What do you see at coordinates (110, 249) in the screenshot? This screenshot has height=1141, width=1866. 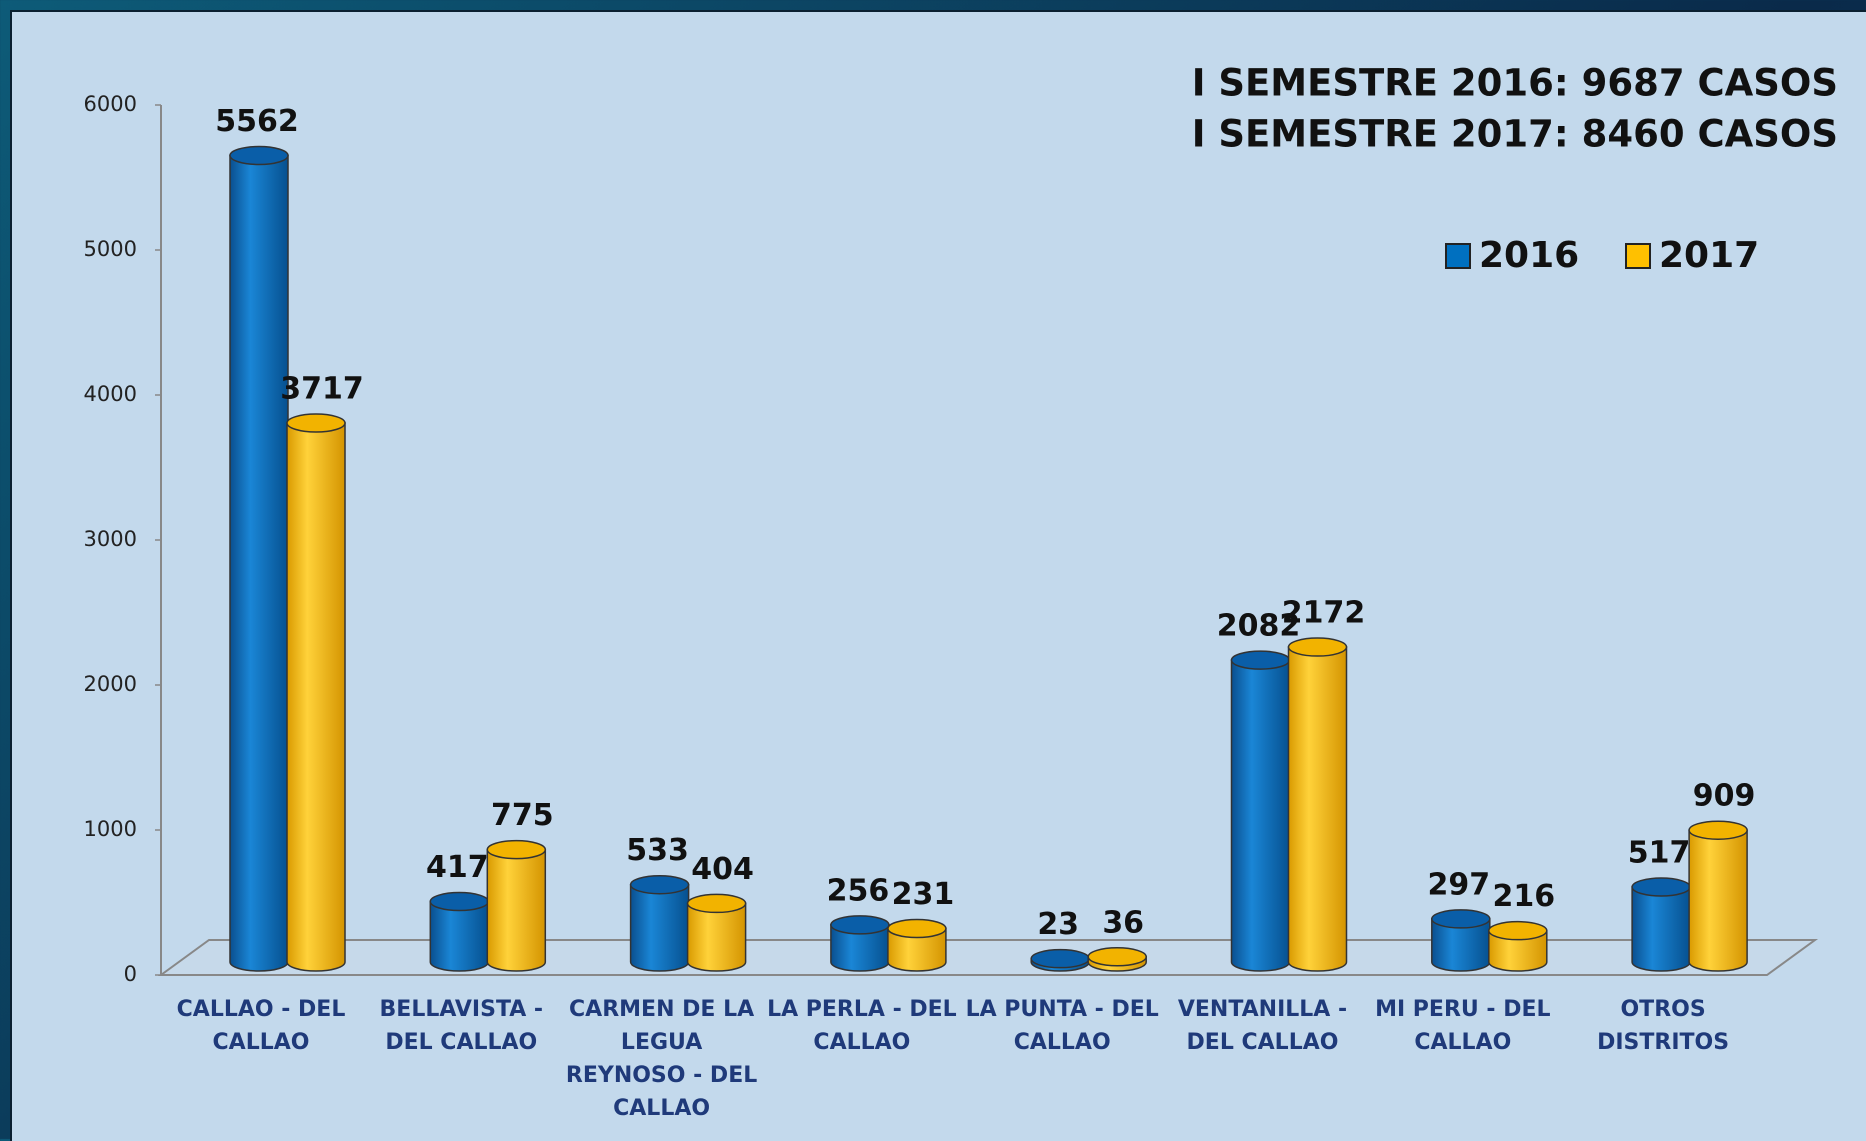 I see `y-tick-label: 5000` at bounding box center [110, 249].